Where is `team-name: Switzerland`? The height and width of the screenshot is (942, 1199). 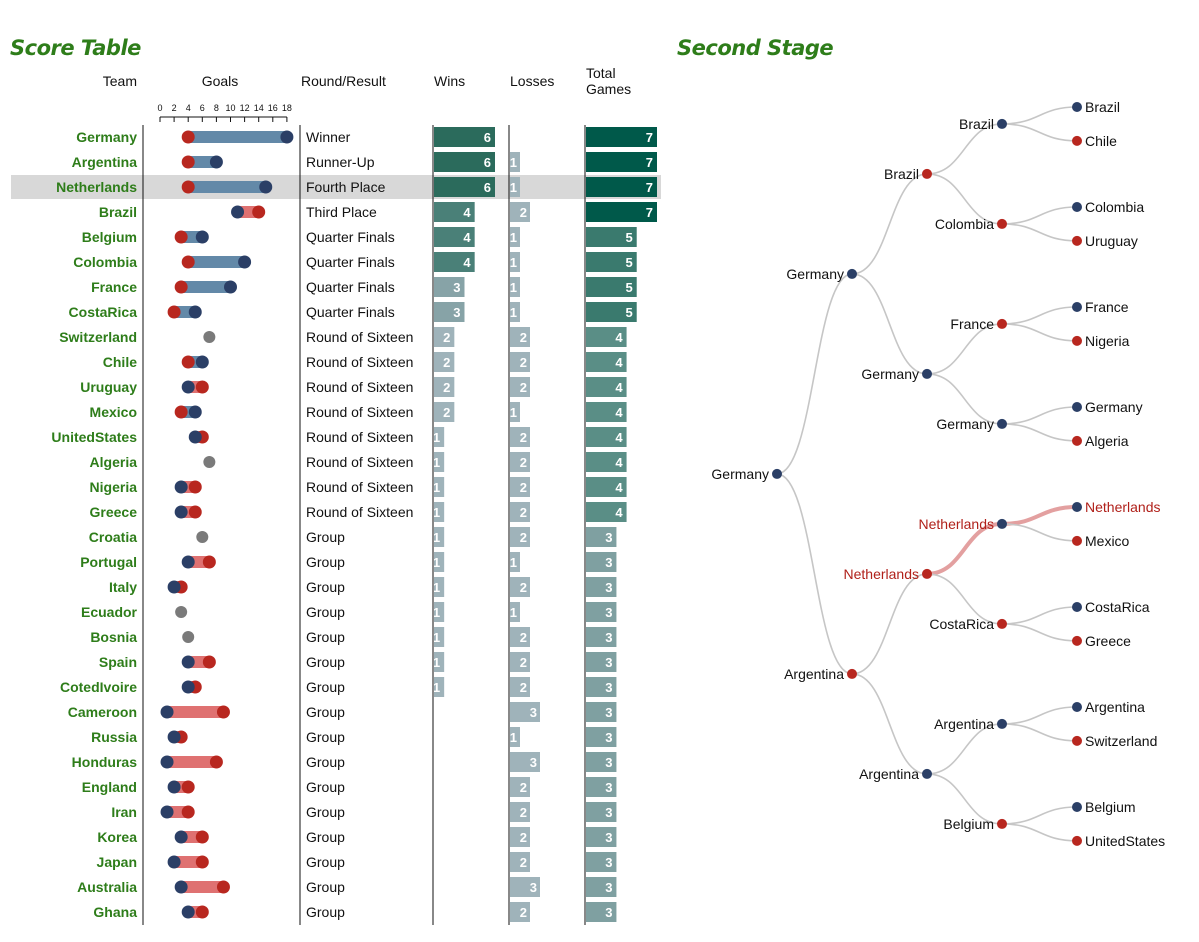
team-name: Switzerland is located at coordinates (98, 337).